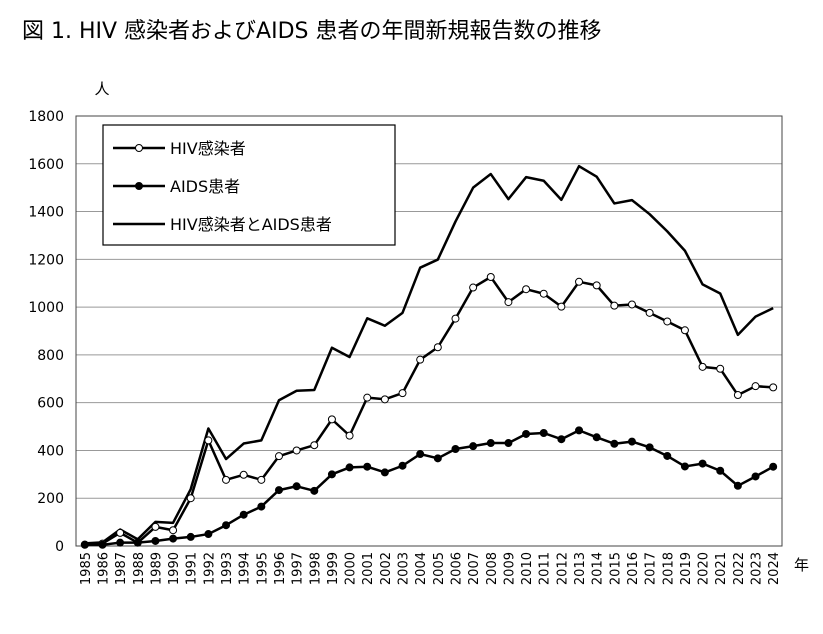 The height and width of the screenshot is (634, 823). I want to click on x-tick-label: 2005, so click(439, 568).